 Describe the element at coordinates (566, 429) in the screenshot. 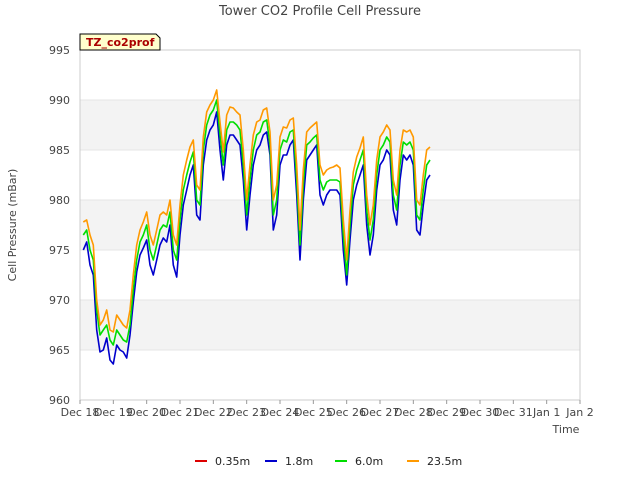

I see `x-axis-label: Time` at that location.